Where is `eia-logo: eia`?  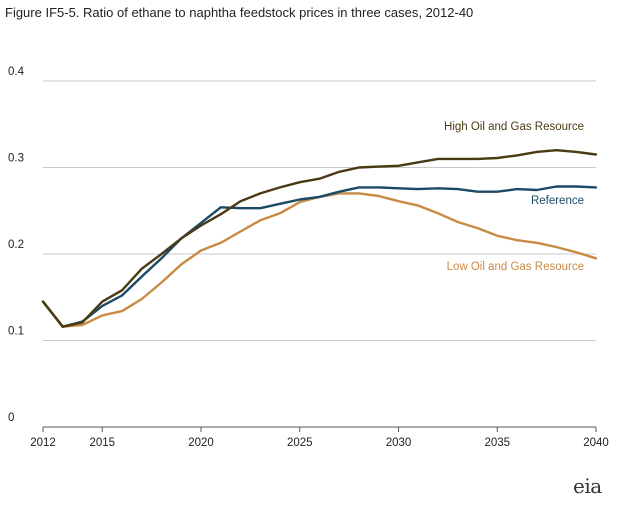
eia-logo: eia is located at coordinates (587, 486).